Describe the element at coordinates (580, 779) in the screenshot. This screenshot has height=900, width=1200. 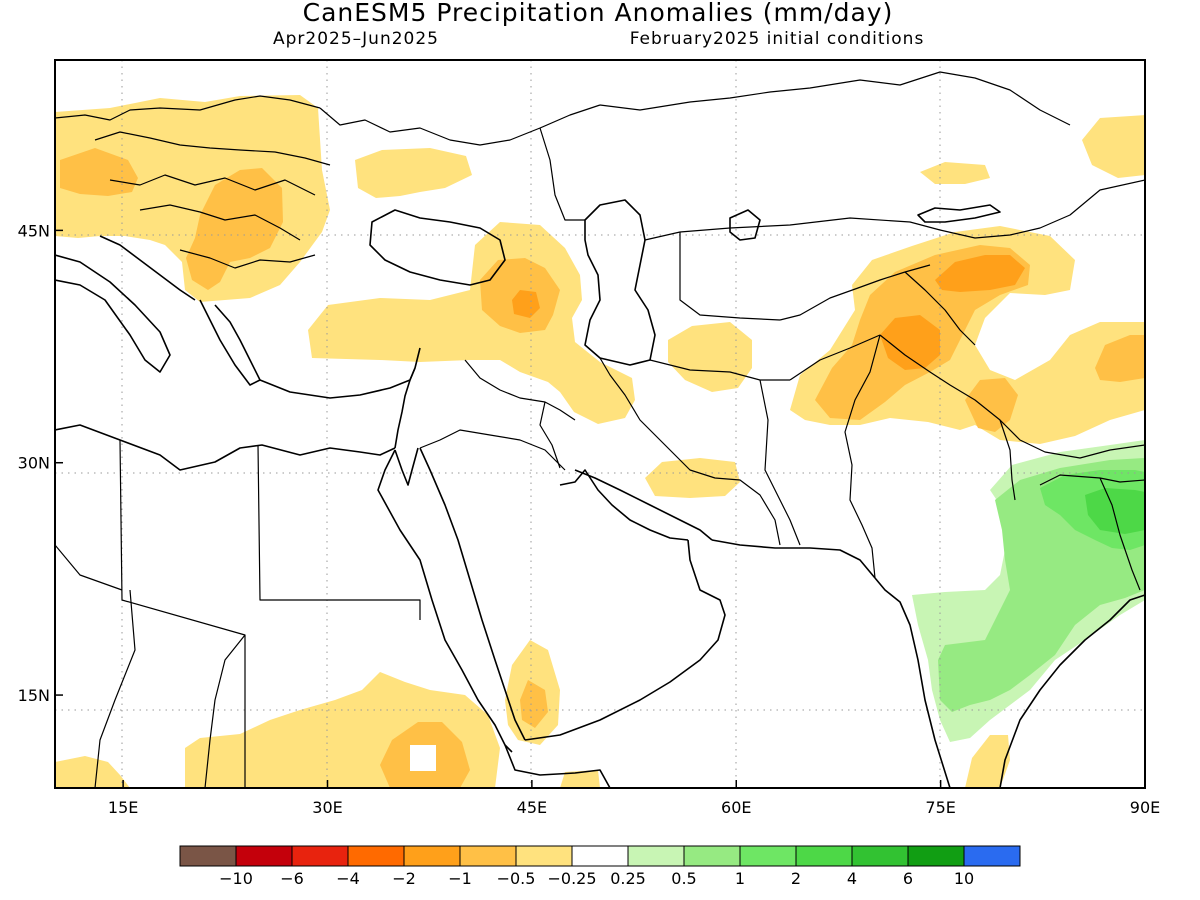
I see `anomaly-arabia-south` at that location.